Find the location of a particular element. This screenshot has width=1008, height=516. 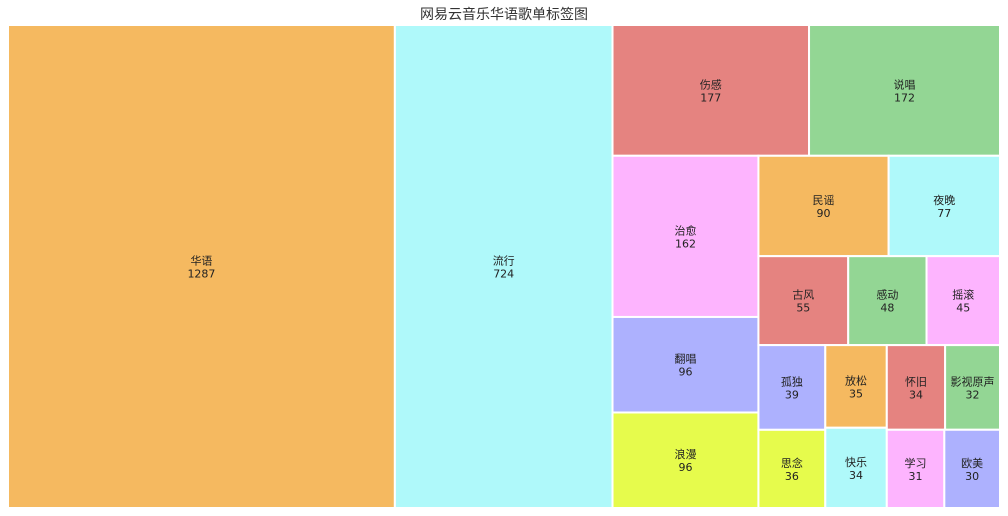

tile-label: 快乐 is located at coordinates (856, 462).